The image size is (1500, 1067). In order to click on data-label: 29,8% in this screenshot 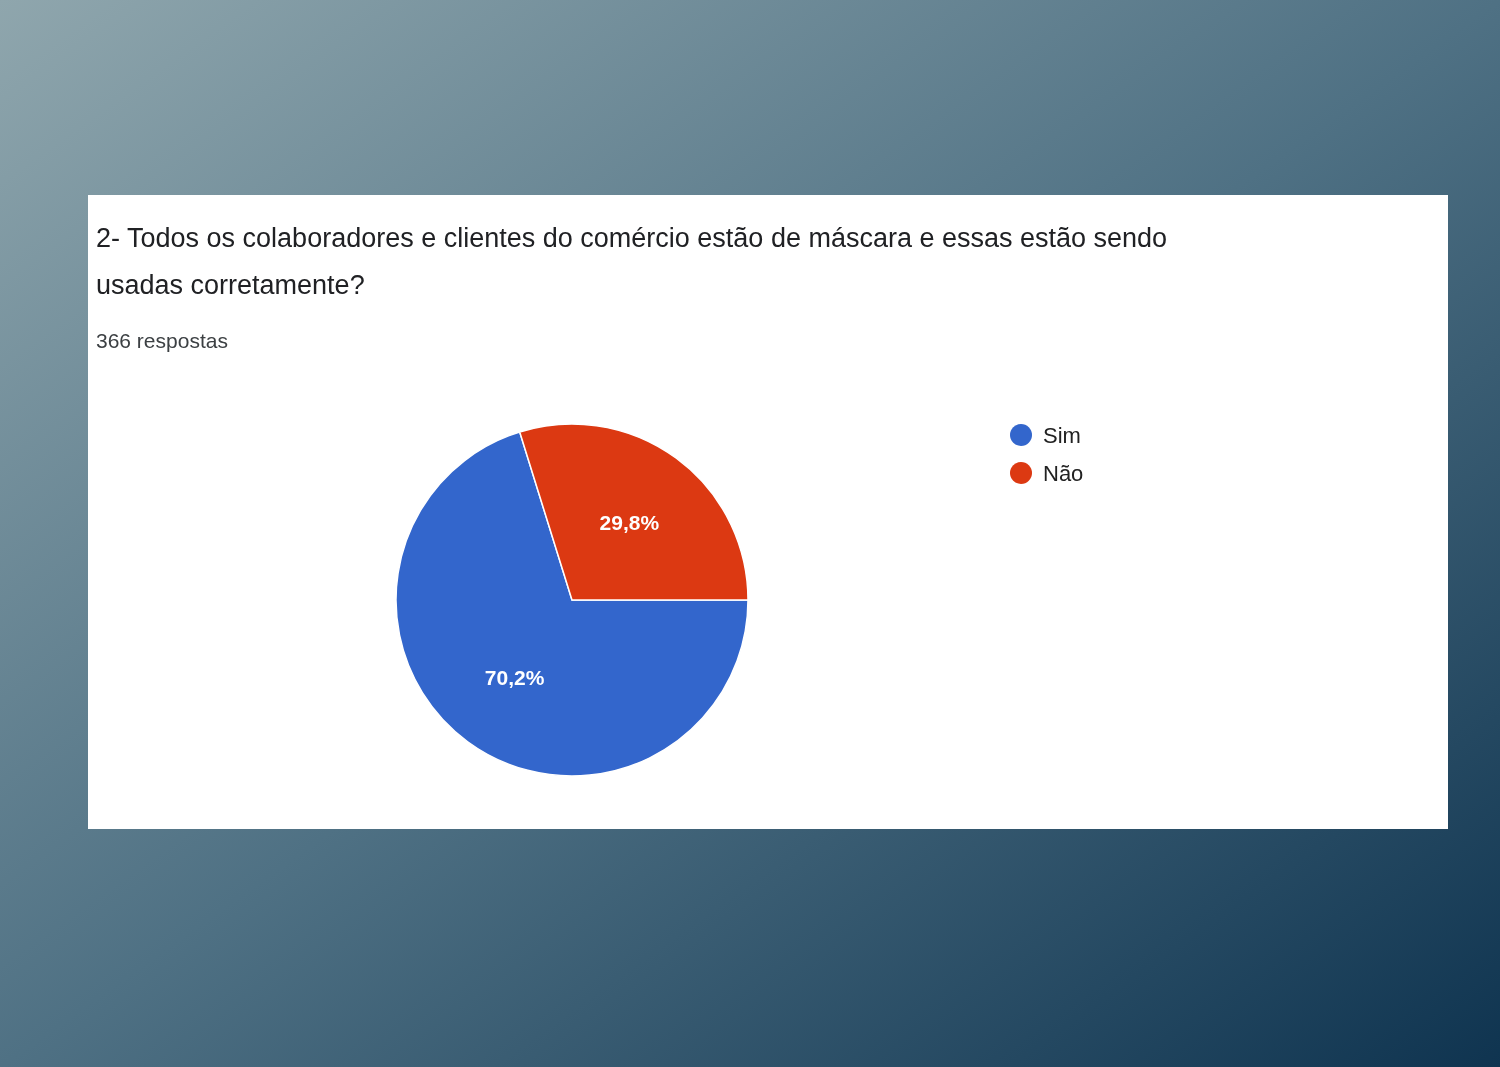, I will do `click(629, 522)`.